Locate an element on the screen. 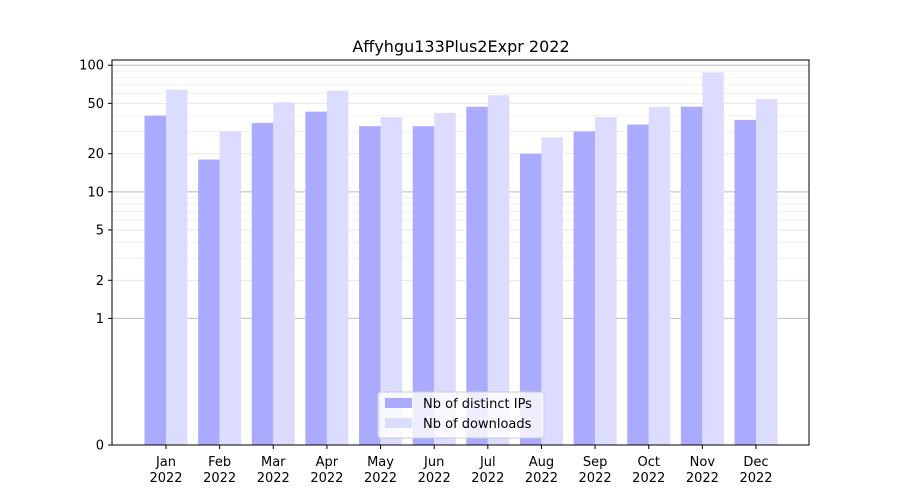 The width and height of the screenshot is (900, 500). legend-label: Nb of distinct IPs is located at coordinates (477, 404).